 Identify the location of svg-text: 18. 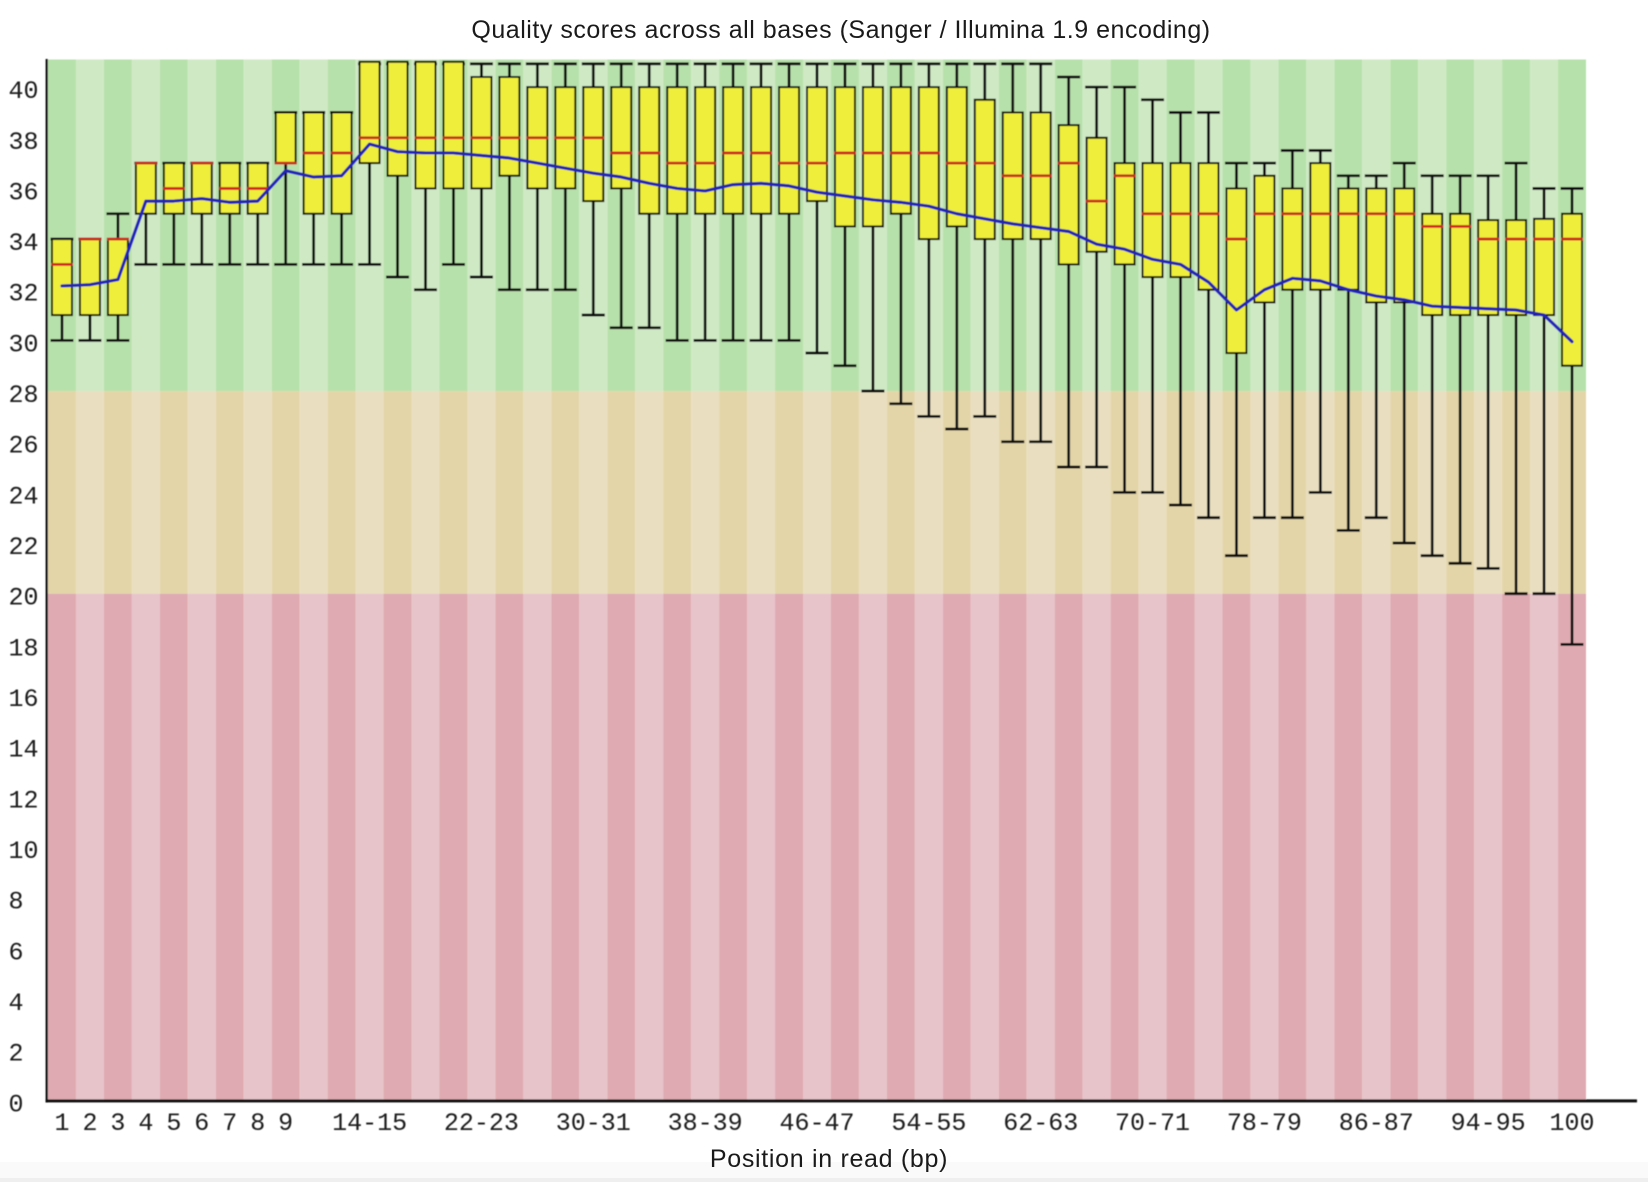
(24, 648).